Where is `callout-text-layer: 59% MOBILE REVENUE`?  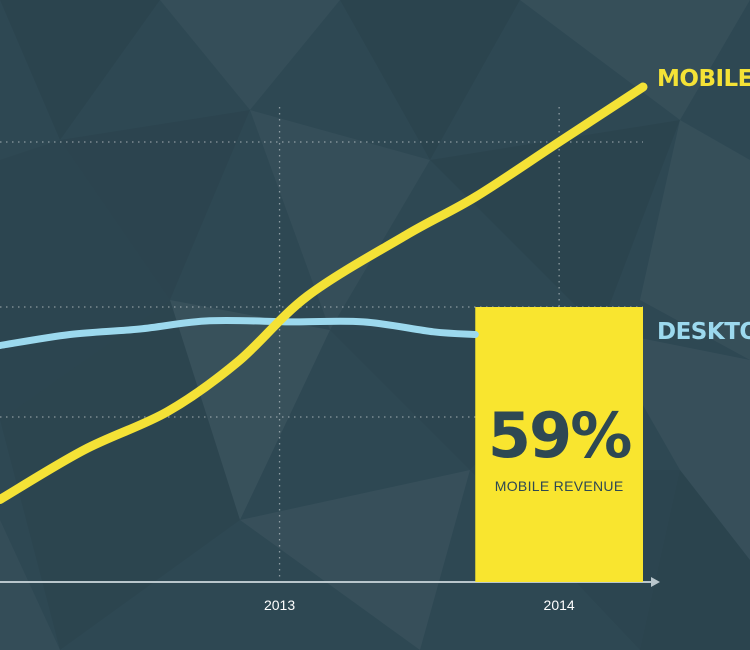
callout-text-layer: 59% MOBILE REVENUE is located at coordinates (560, 446).